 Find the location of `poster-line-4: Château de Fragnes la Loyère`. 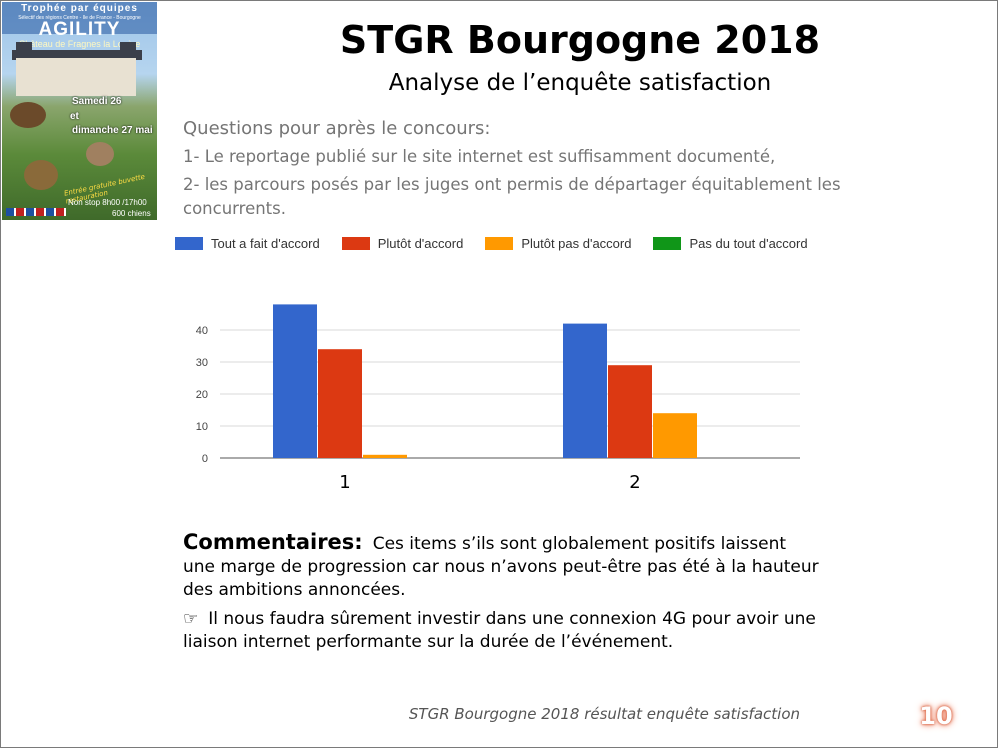

poster-line-4: Château de Fragnes la Loyère is located at coordinates (79, 44).